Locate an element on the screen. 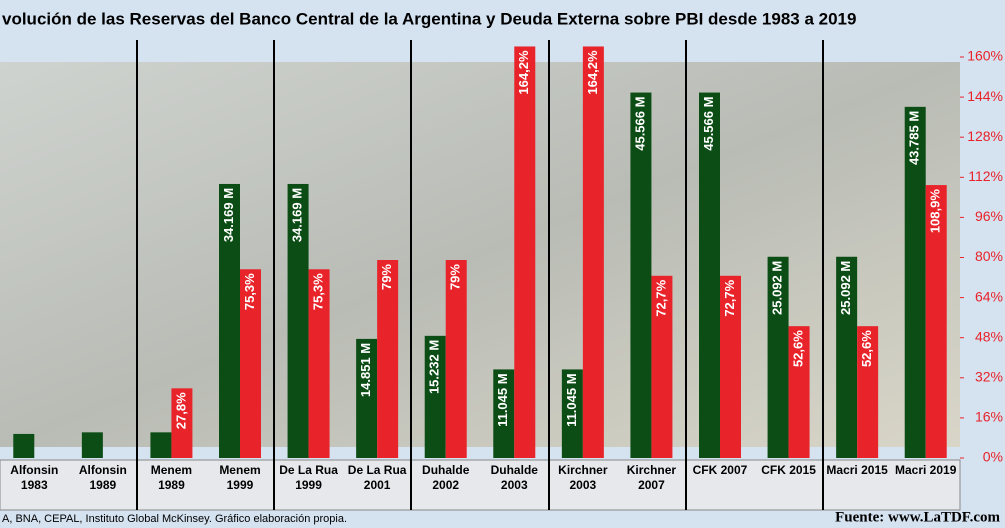  x-tick-label: CFK 2007 is located at coordinates (720, 470).